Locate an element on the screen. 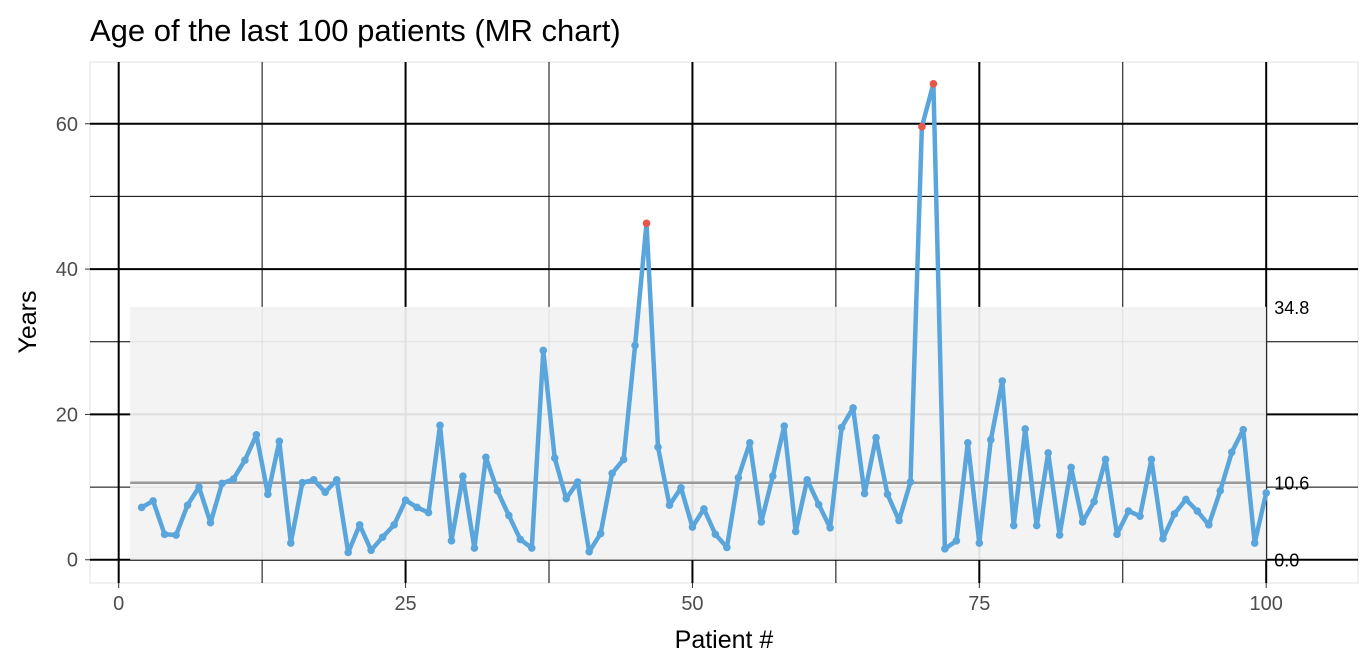  limit-labels: 34.8 10.6 0.0 is located at coordinates (1291, 434).